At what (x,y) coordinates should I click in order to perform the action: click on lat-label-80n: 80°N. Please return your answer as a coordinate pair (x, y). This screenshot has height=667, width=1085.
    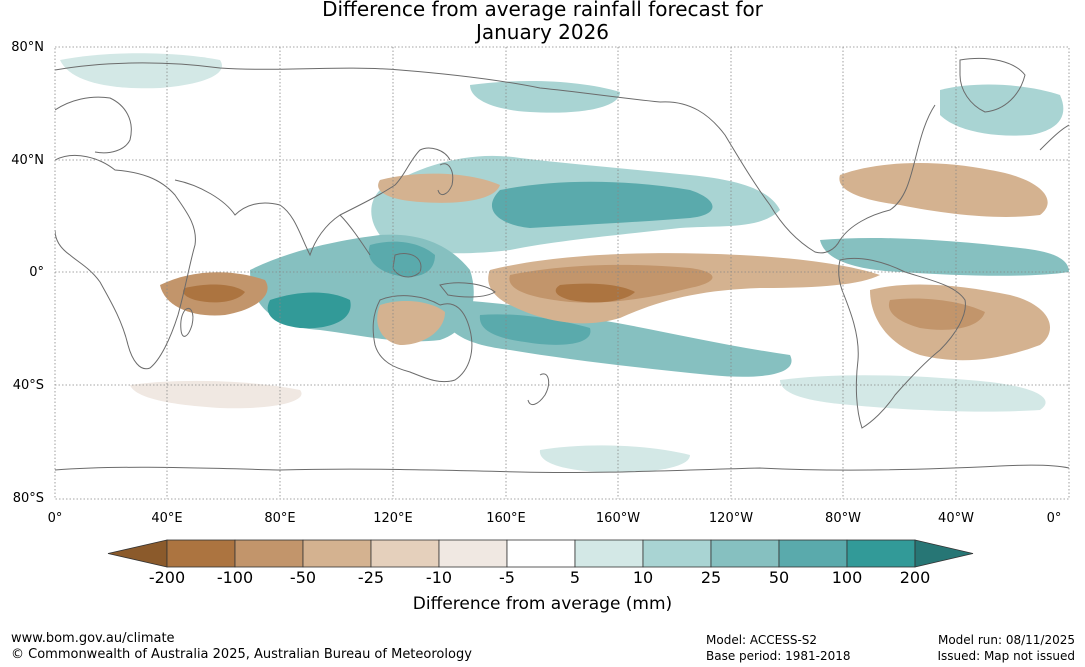
    Looking at the image, I should click on (27, 47).